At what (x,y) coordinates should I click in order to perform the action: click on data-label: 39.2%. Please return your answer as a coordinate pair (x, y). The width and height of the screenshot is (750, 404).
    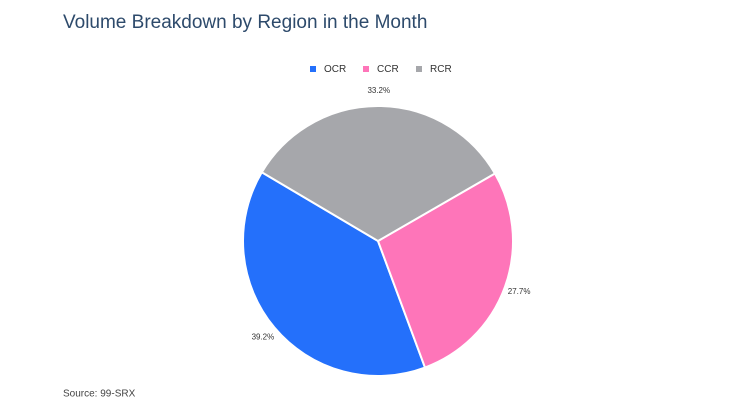
    Looking at the image, I should click on (263, 336).